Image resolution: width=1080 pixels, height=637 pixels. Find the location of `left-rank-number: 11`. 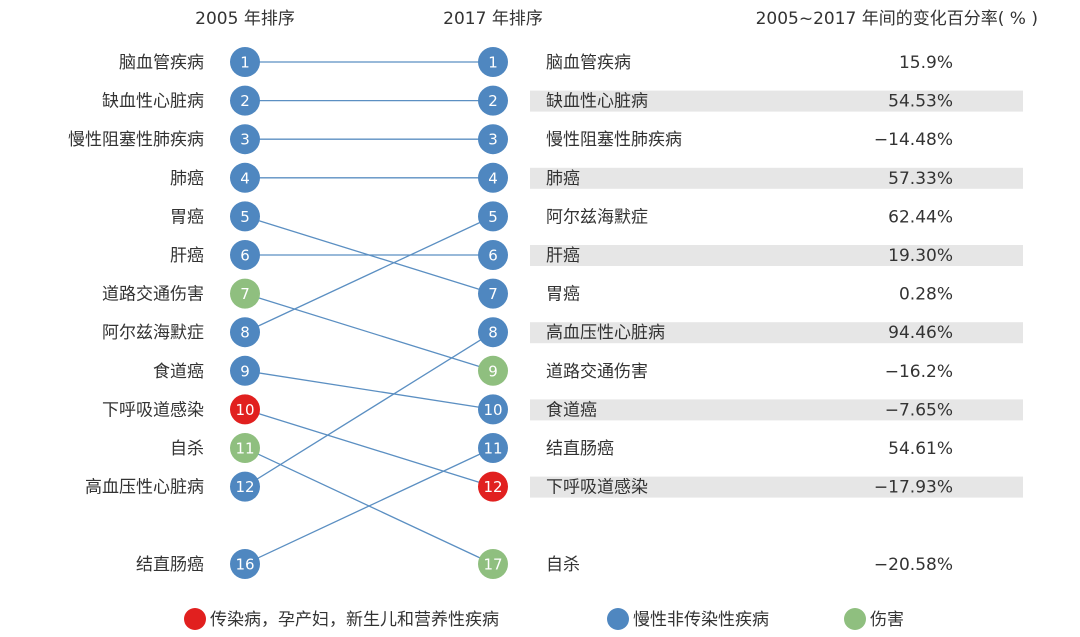

left-rank-number: 11 is located at coordinates (244, 449).